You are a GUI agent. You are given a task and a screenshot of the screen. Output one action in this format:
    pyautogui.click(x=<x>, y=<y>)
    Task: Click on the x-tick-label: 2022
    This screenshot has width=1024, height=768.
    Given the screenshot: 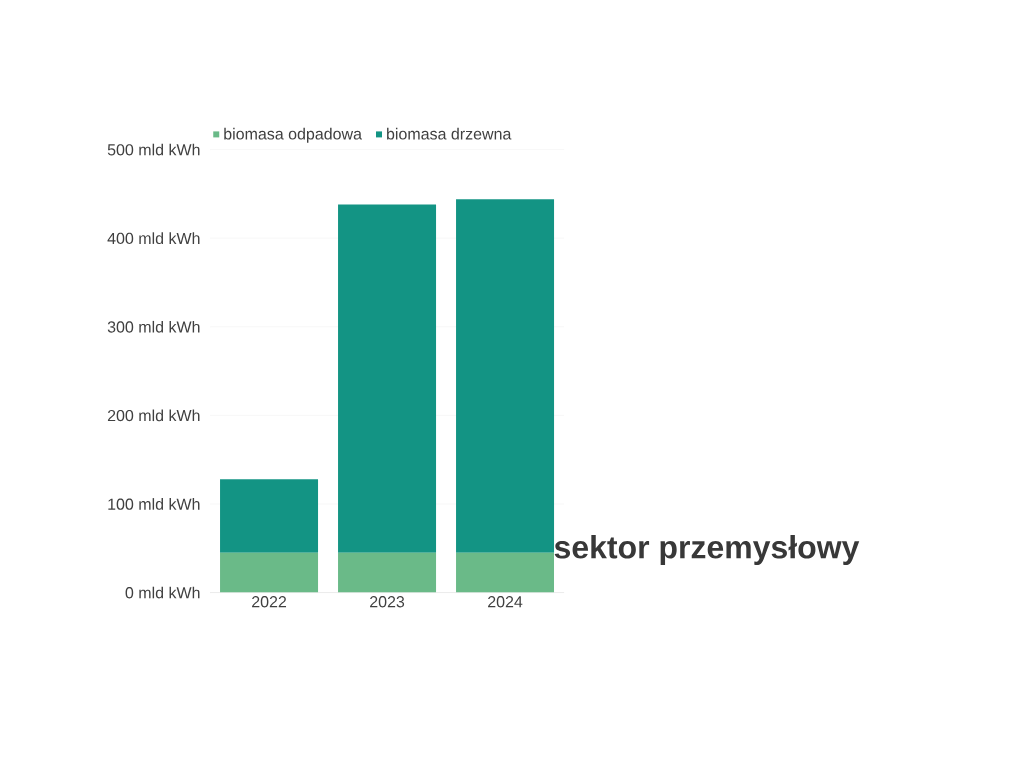 What is the action you would take?
    pyautogui.click(x=269, y=602)
    